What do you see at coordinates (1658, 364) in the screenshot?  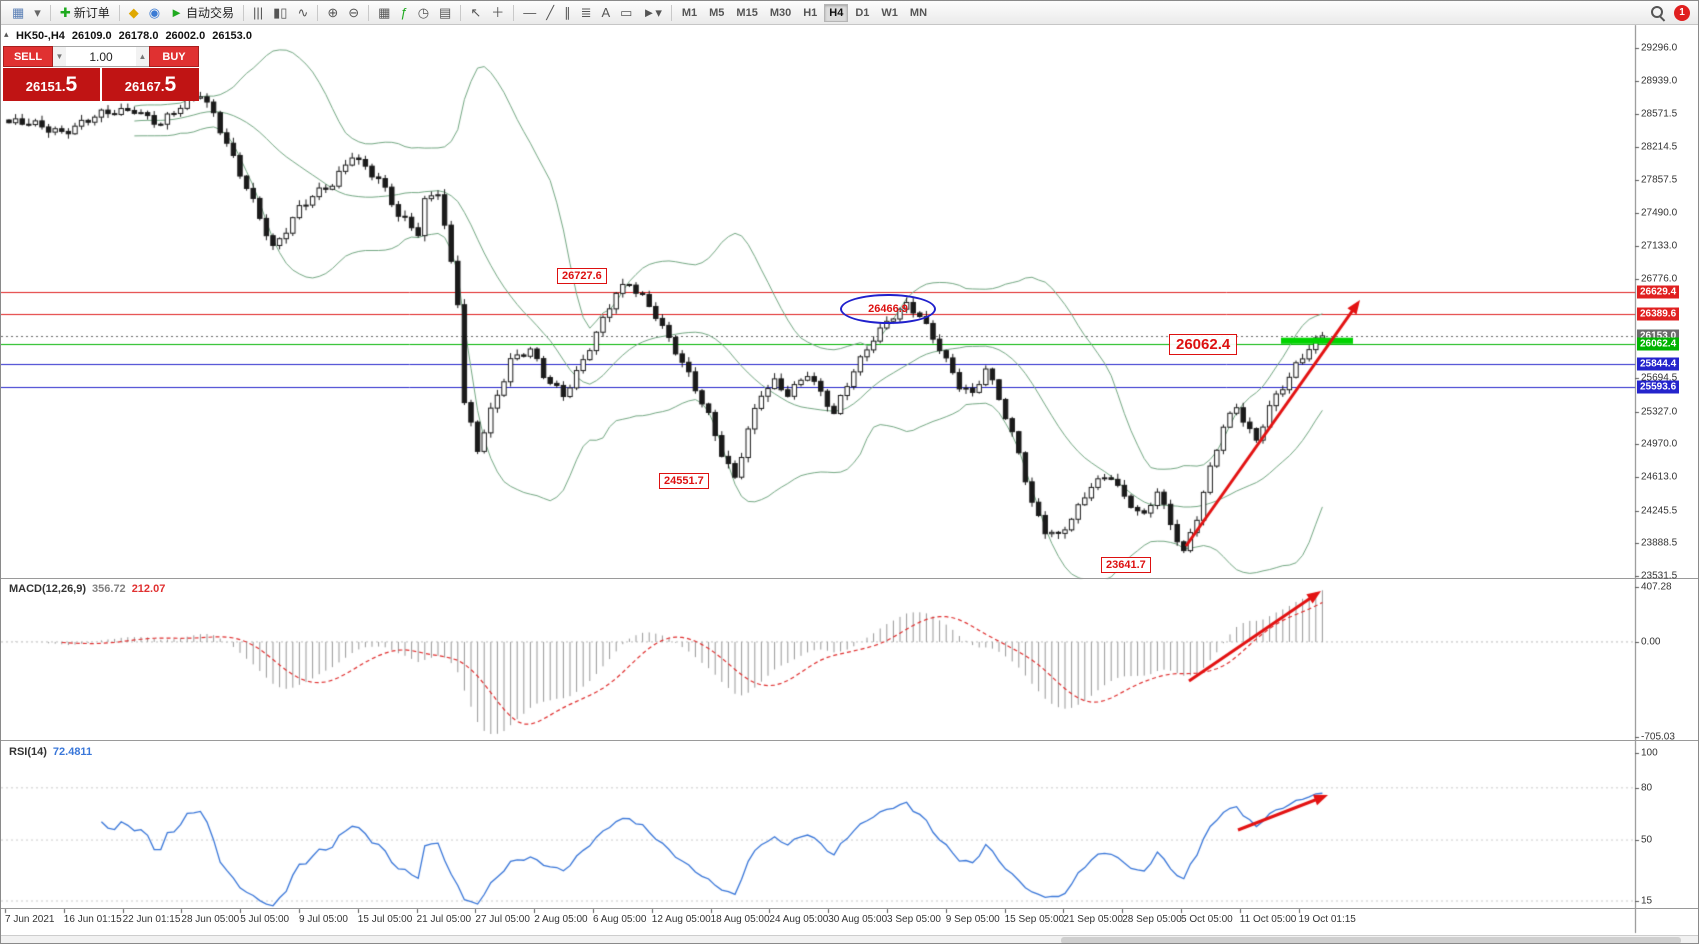 I see `price-tag: 25844.4` at bounding box center [1658, 364].